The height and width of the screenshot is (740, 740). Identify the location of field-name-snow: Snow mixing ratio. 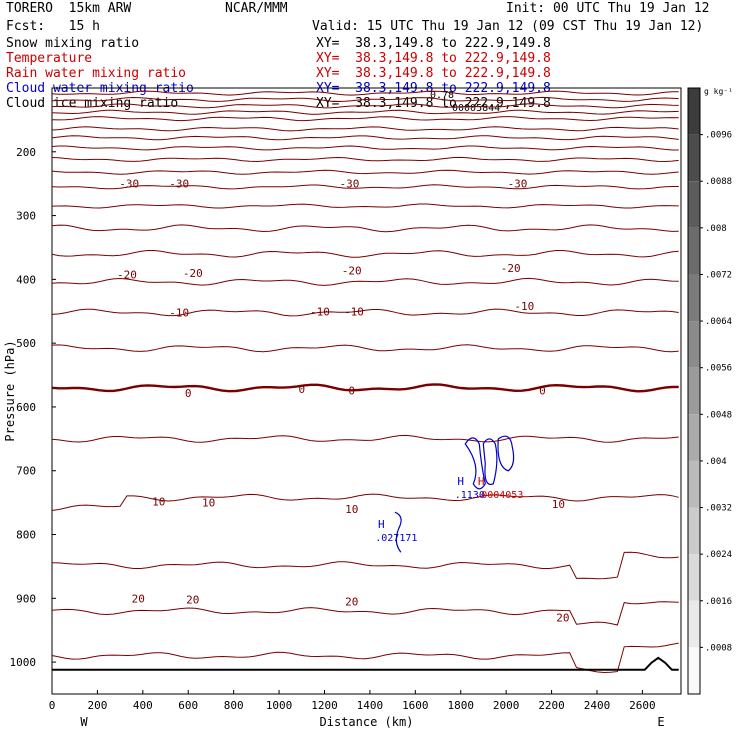
(73, 43).